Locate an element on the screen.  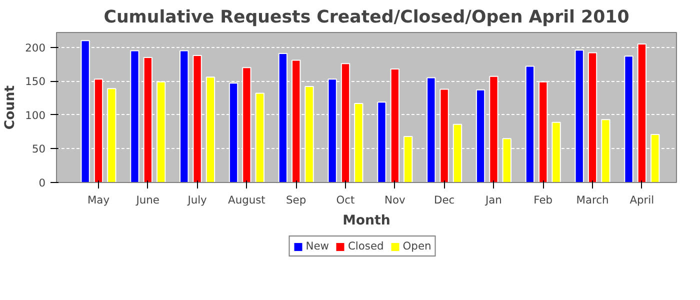
legend-label: New is located at coordinates (317, 246).